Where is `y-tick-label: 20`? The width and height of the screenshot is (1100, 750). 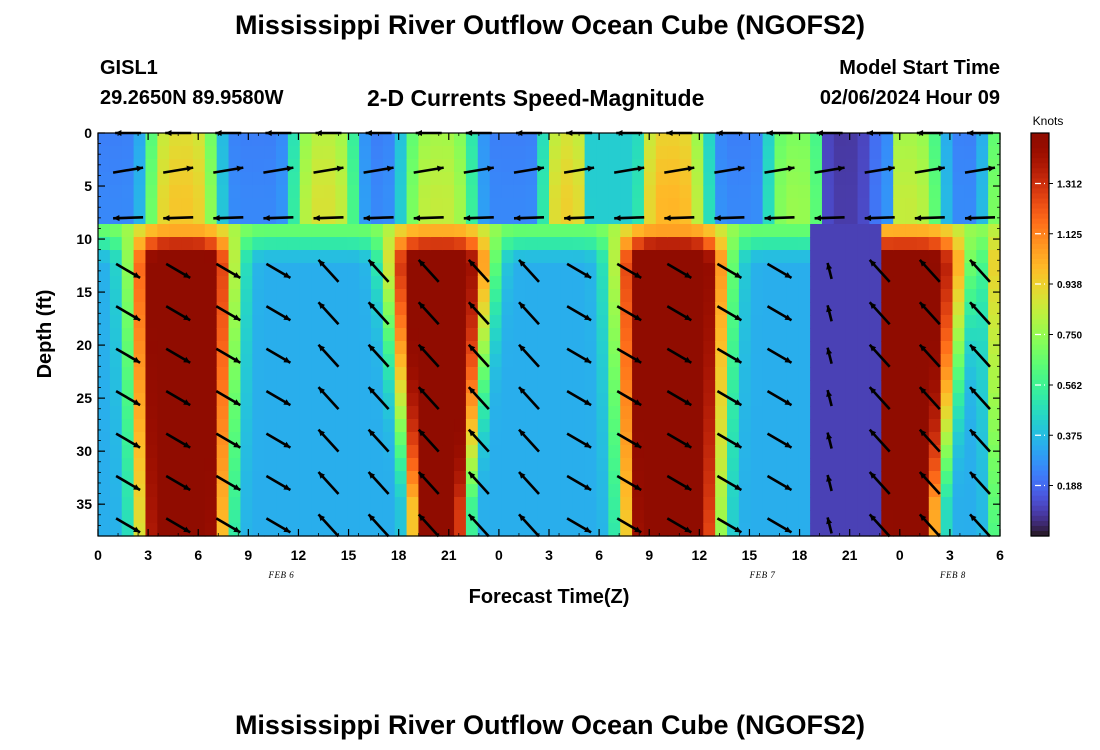 y-tick-label: 20 is located at coordinates (84, 345).